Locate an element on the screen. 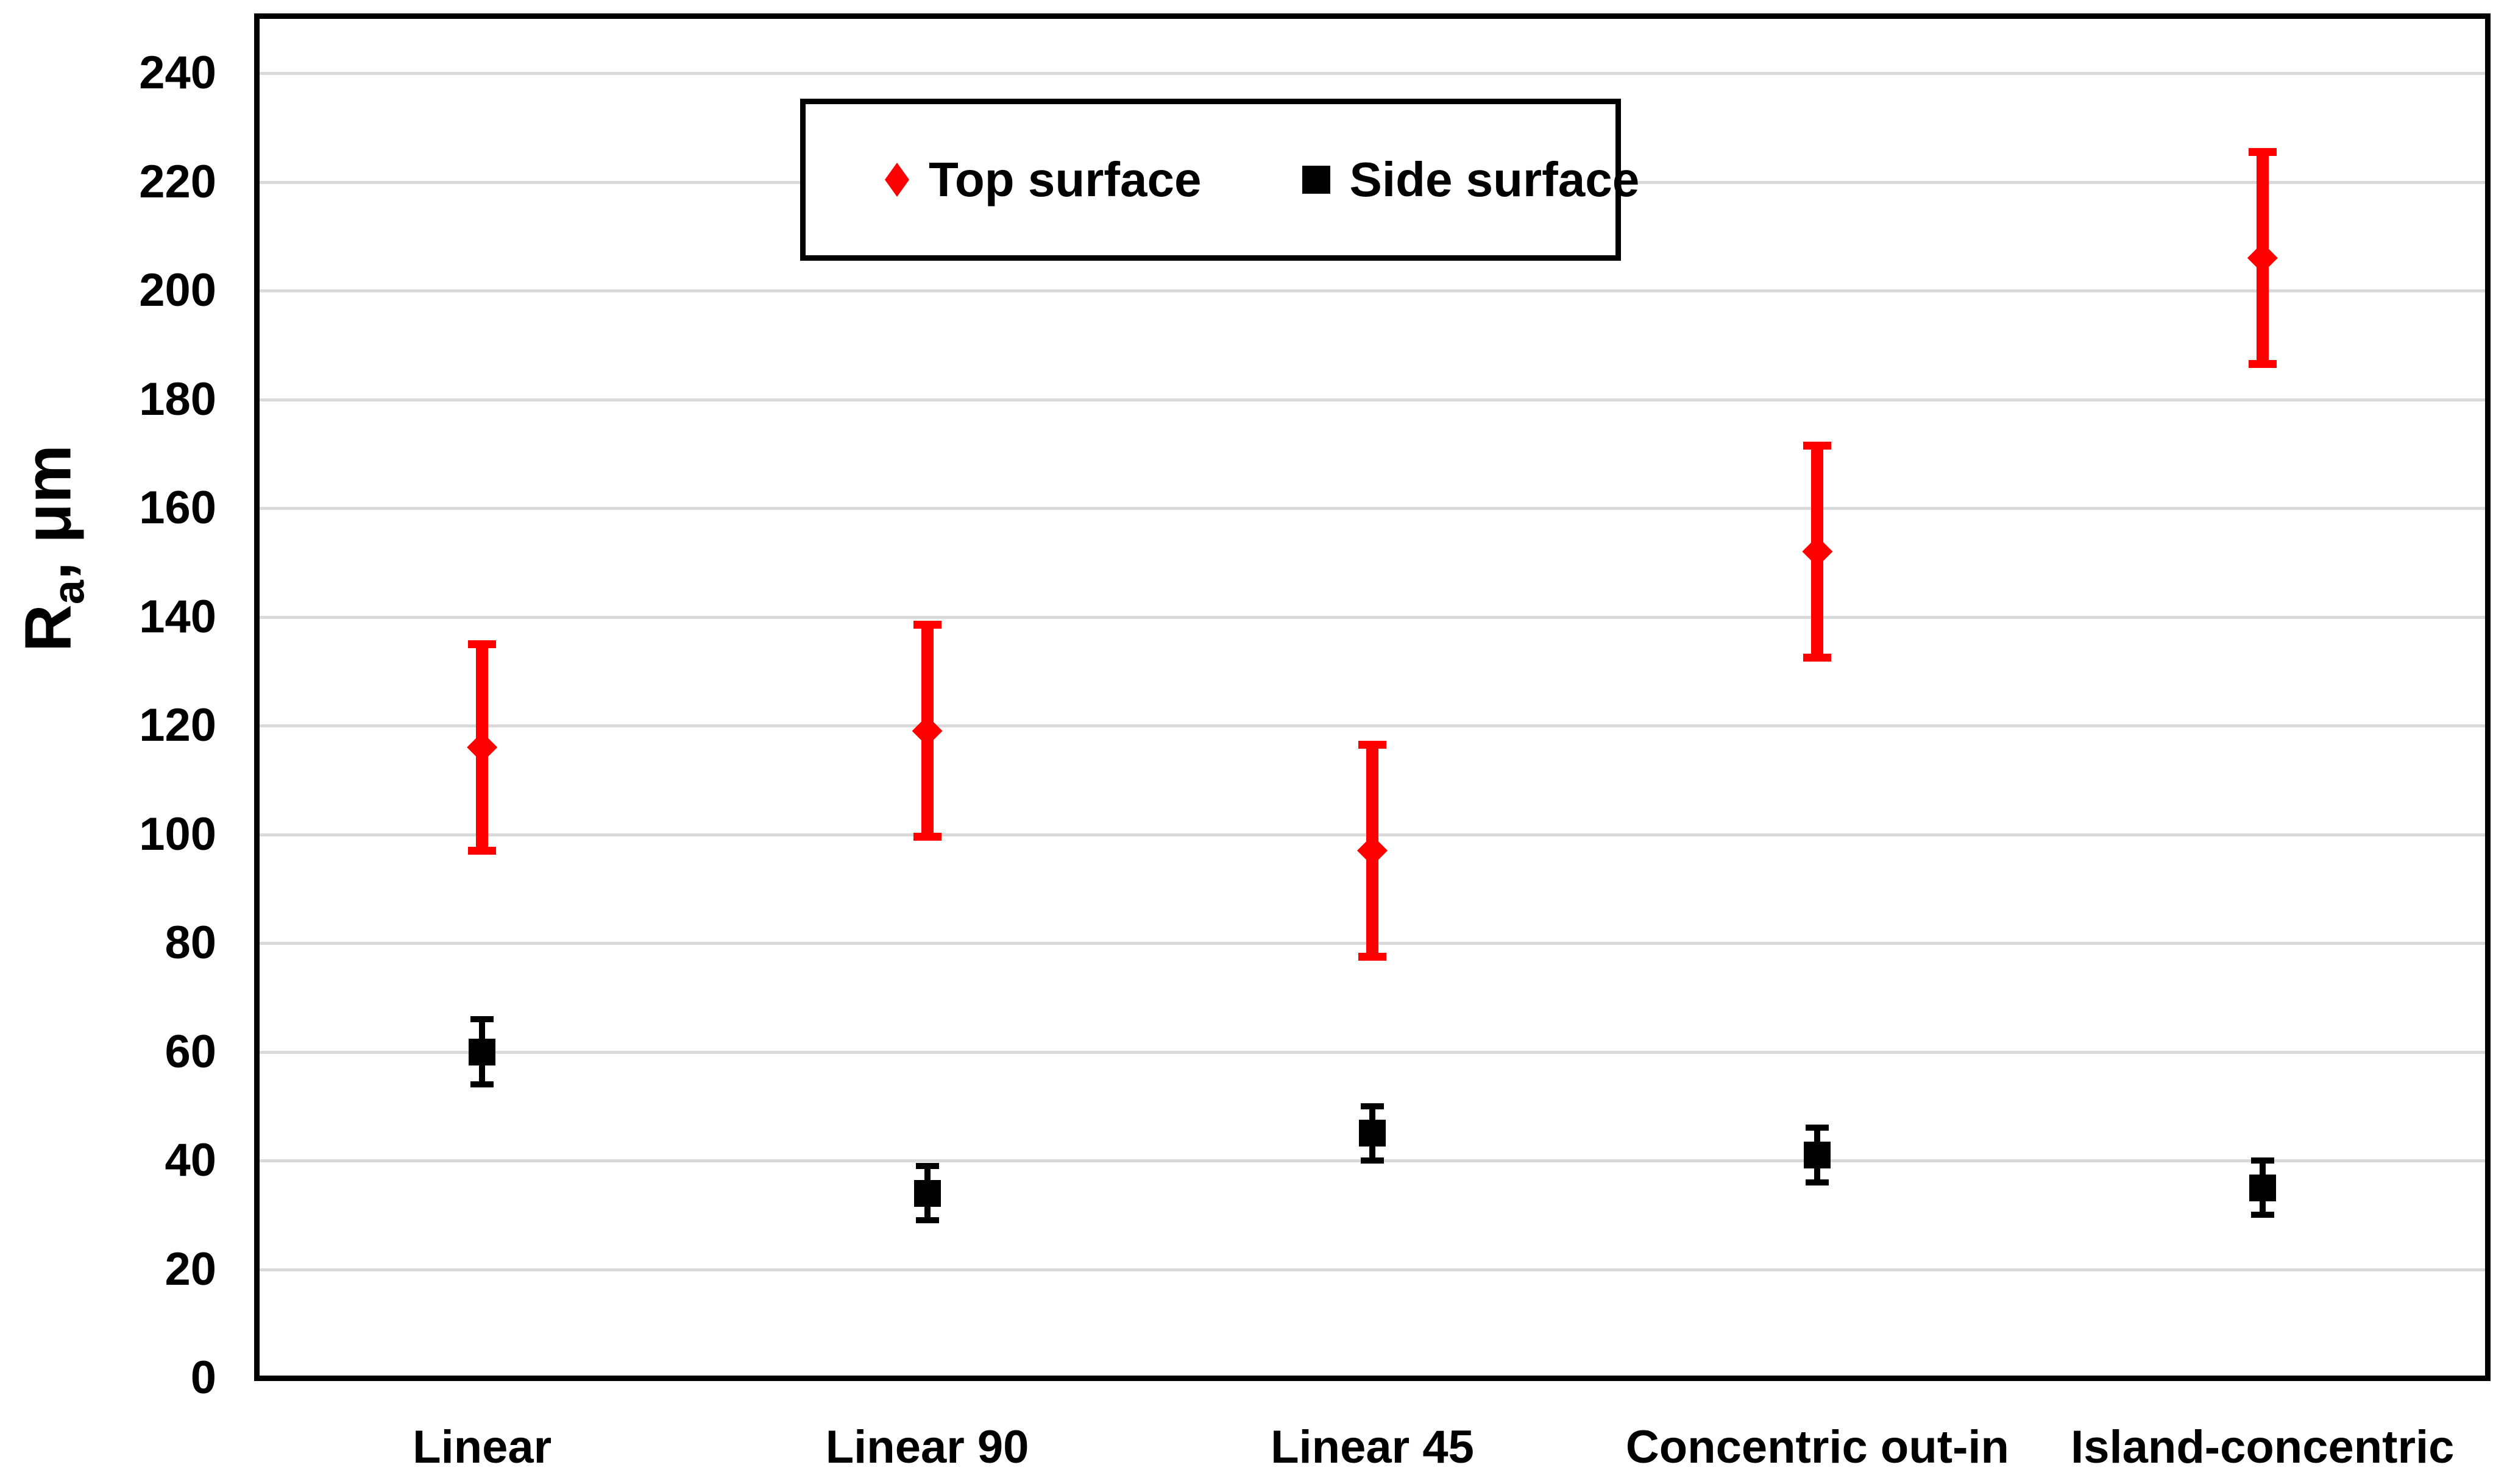 The height and width of the screenshot is (1484, 2507). y-tick-label-40: 40 is located at coordinates (191, 1160).